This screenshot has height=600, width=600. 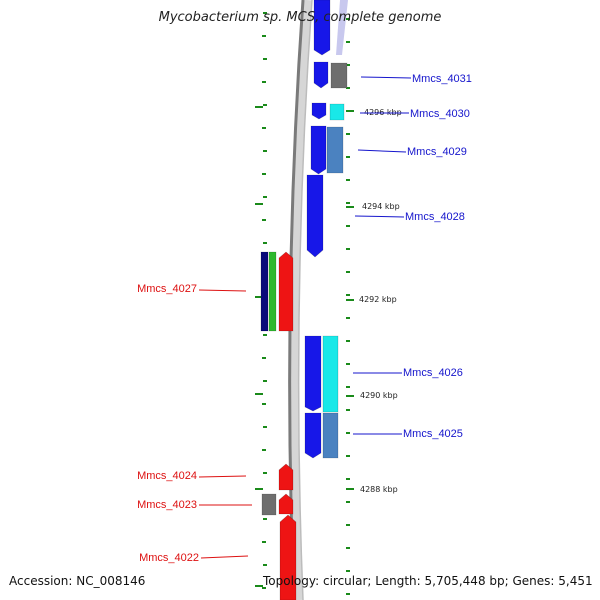 I want to click on gene-Mmcs_4025-box, so click(x=330, y=435).